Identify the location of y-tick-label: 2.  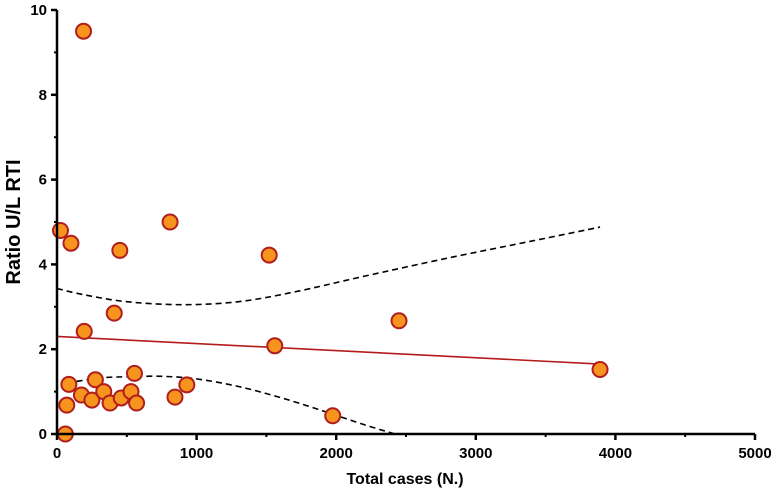
(43, 349).